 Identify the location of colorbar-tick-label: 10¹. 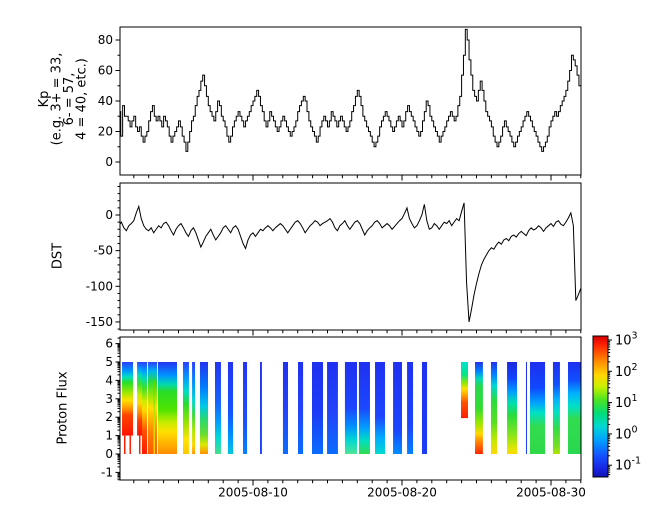
(626, 402).